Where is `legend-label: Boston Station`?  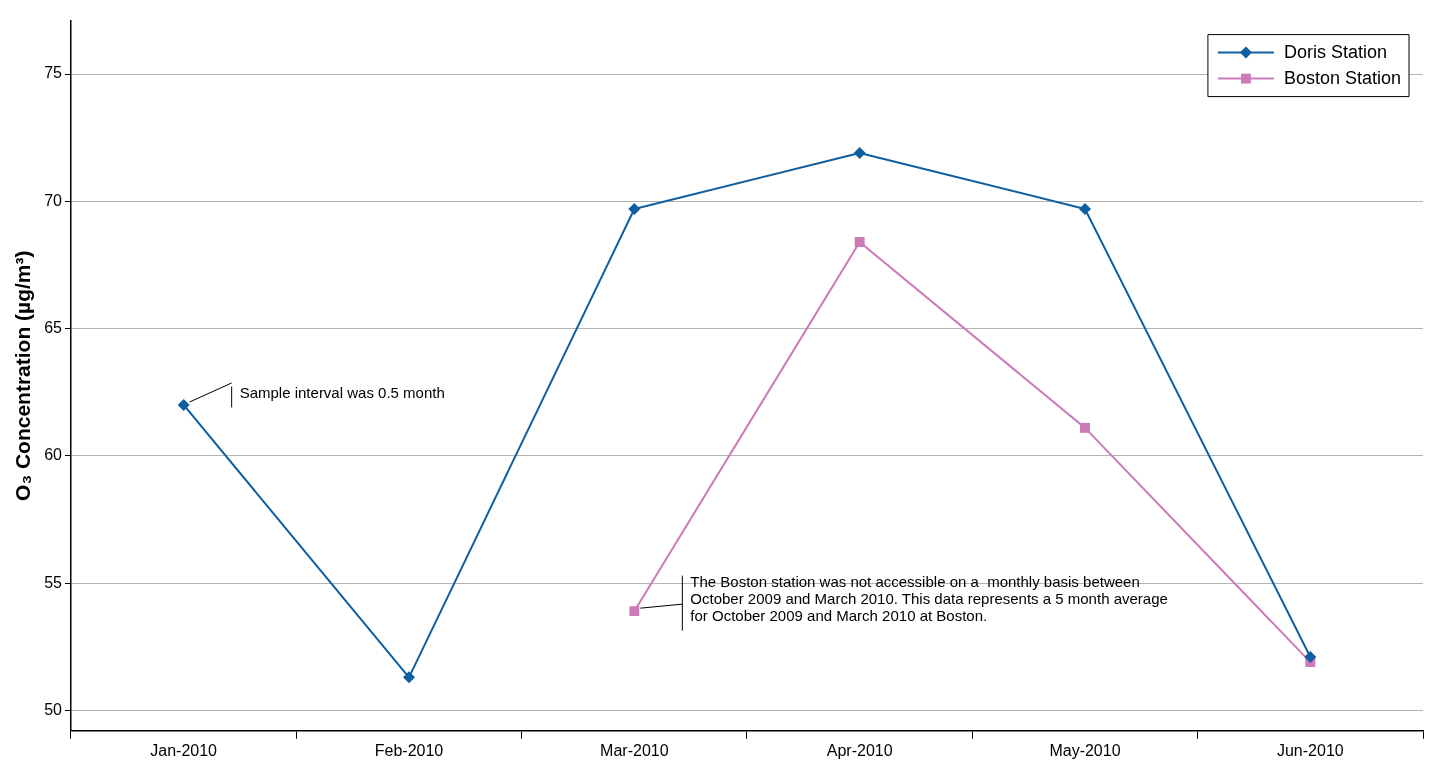 legend-label: Boston Station is located at coordinates (1342, 77).